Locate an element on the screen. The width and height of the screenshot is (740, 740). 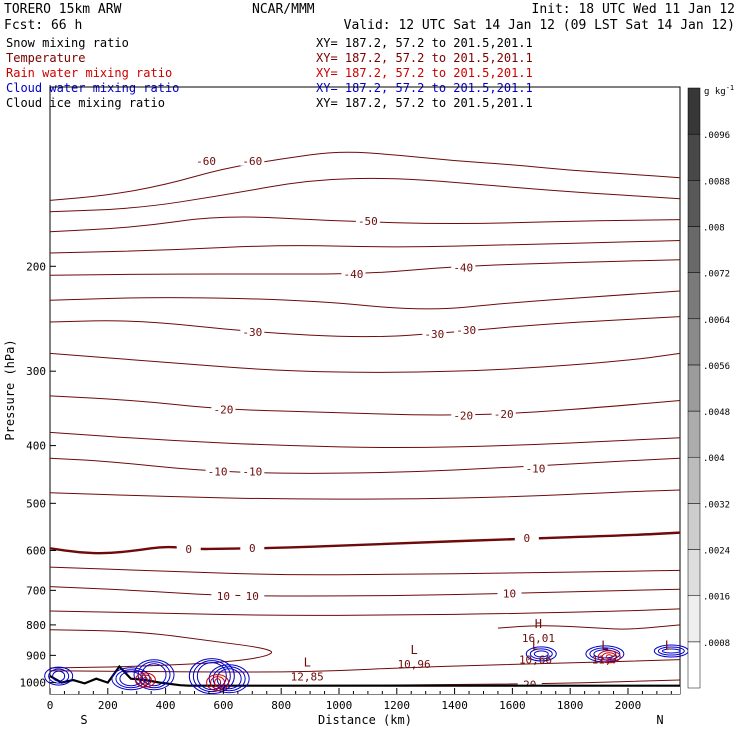
isotherm-label: 10 is located at coordinates (252, 596).